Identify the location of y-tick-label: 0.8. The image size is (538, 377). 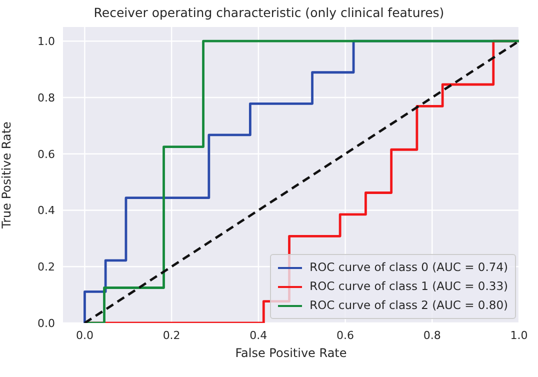
(46, 97).